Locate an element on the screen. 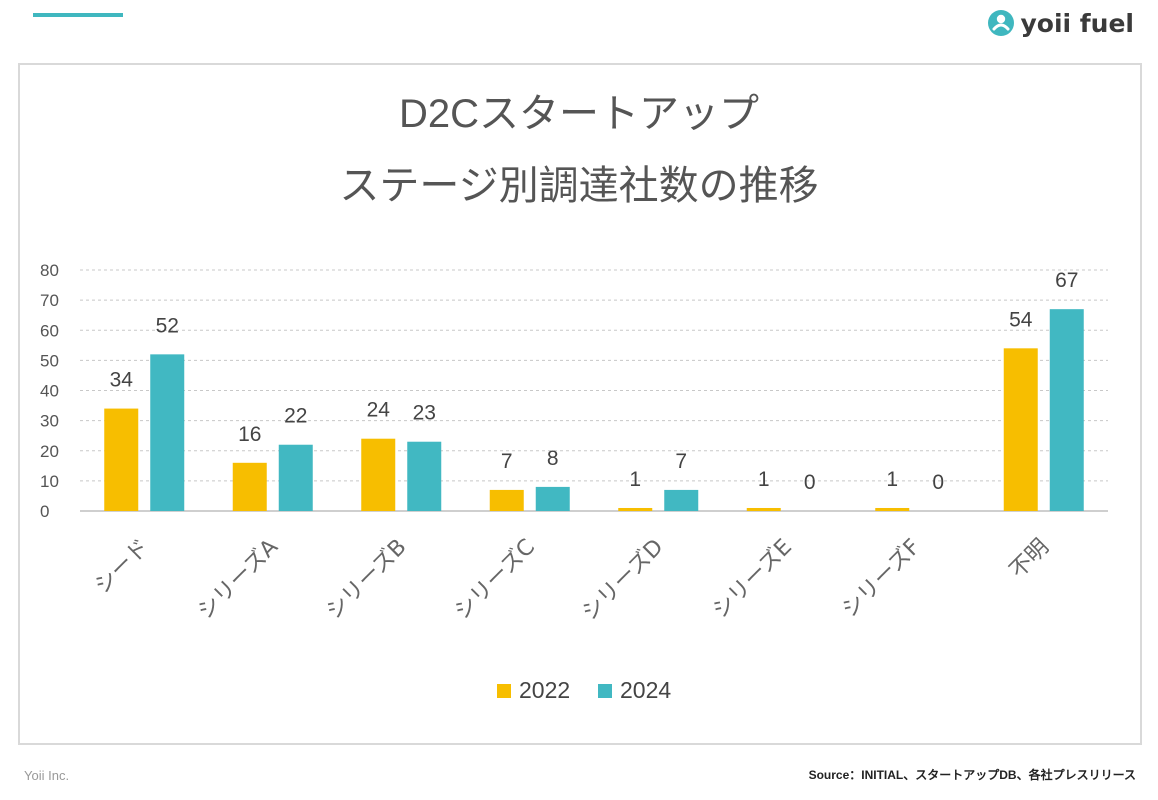 The width and height of the screenshot is (1158, 800). data-label: 52 is located at coordinates (167, 325).